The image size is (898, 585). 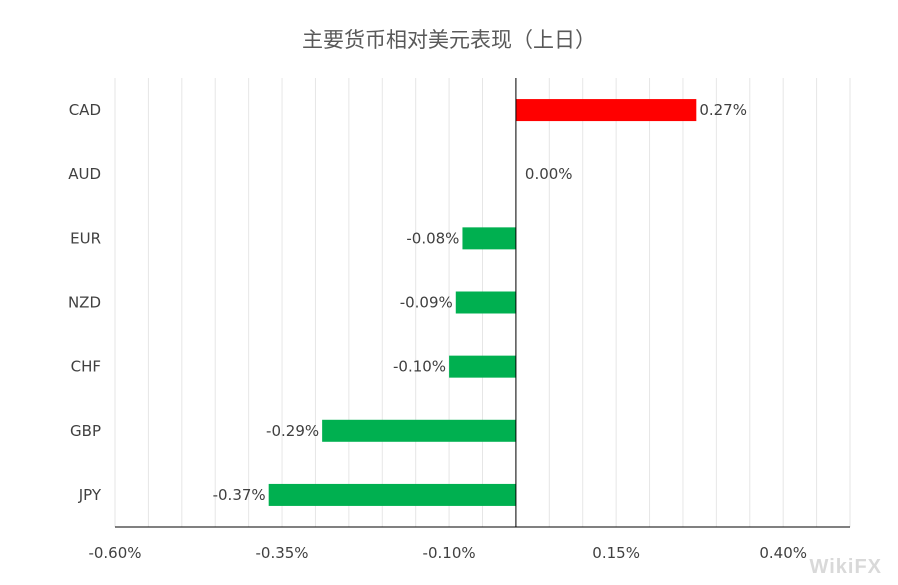 What do you see at coordinates (84, 174) in the screenshot?
I see `category-label: AUD` at bounding box center [84, 174].